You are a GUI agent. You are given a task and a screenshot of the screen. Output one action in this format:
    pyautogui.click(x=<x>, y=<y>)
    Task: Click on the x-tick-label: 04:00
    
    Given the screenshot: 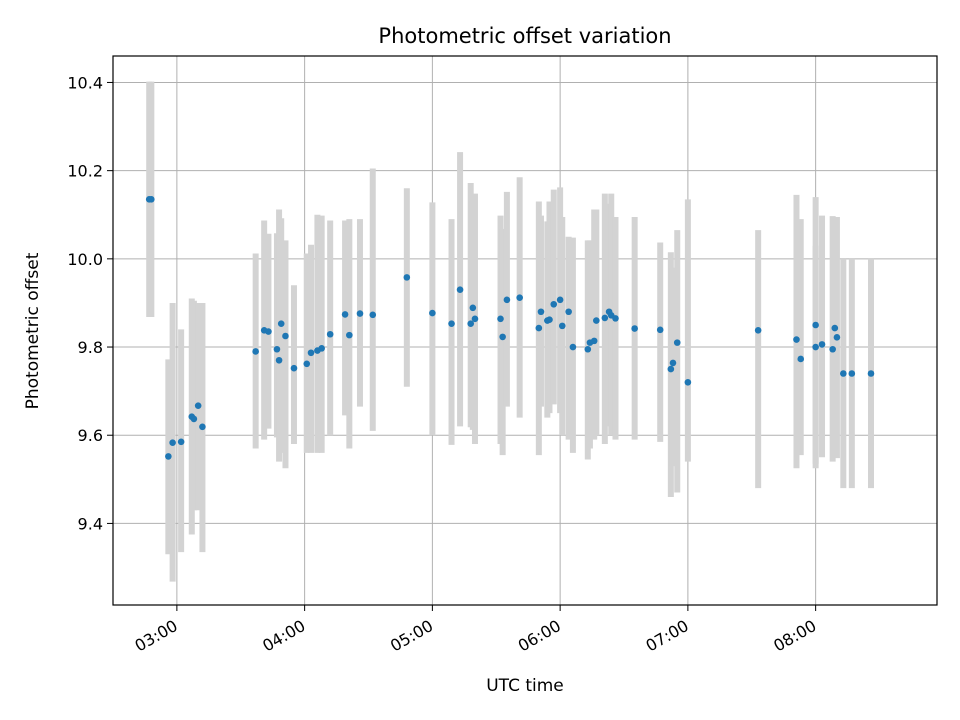 What is the action you would take?
    pyautogui.click(x=283, y=636)
    